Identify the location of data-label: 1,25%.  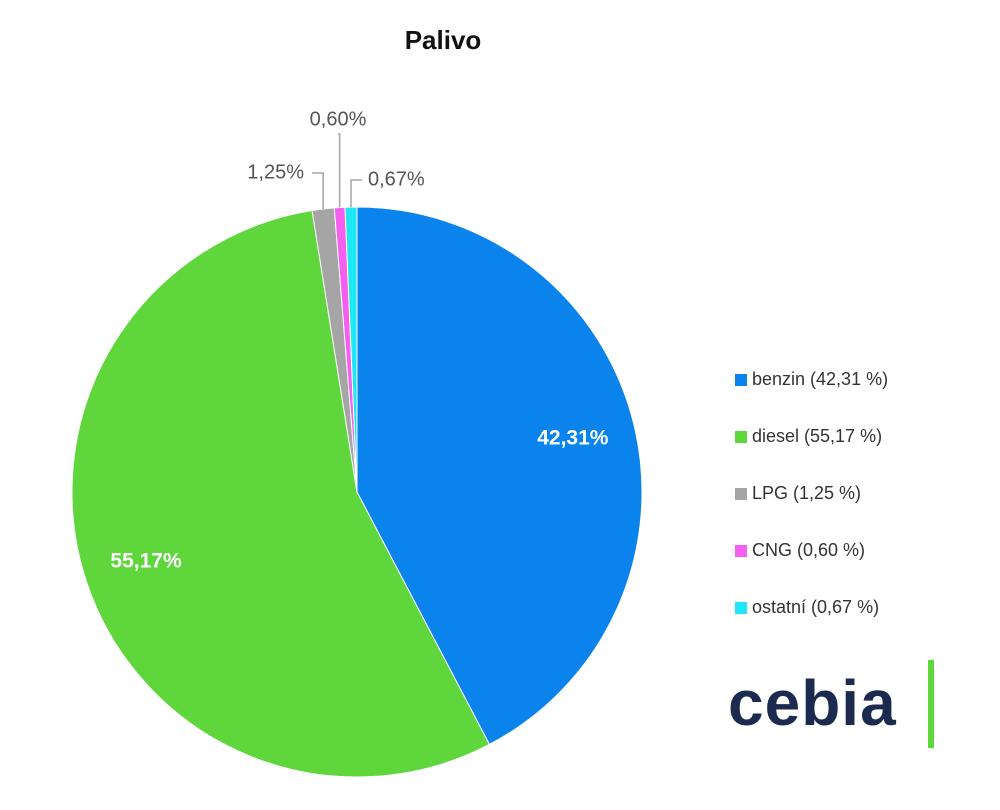
(275, 172).